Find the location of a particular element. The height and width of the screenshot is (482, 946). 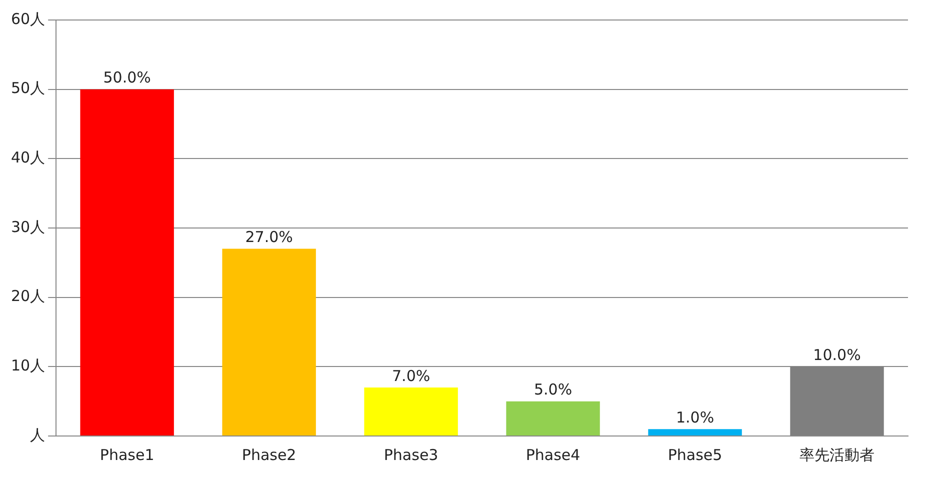

y-tick-label: 50人 is located at coordinates (28, 88).